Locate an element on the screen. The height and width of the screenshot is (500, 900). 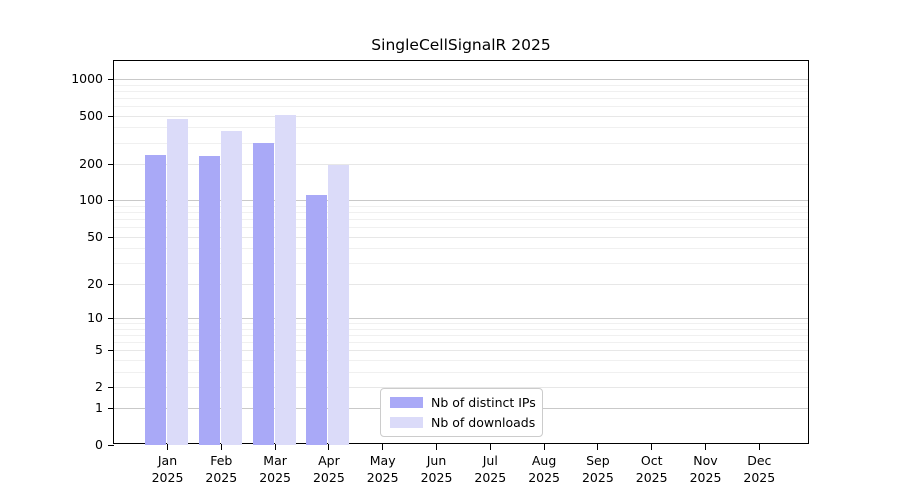
bar-distinct-ips-jan is located at coordinates (155, 300).